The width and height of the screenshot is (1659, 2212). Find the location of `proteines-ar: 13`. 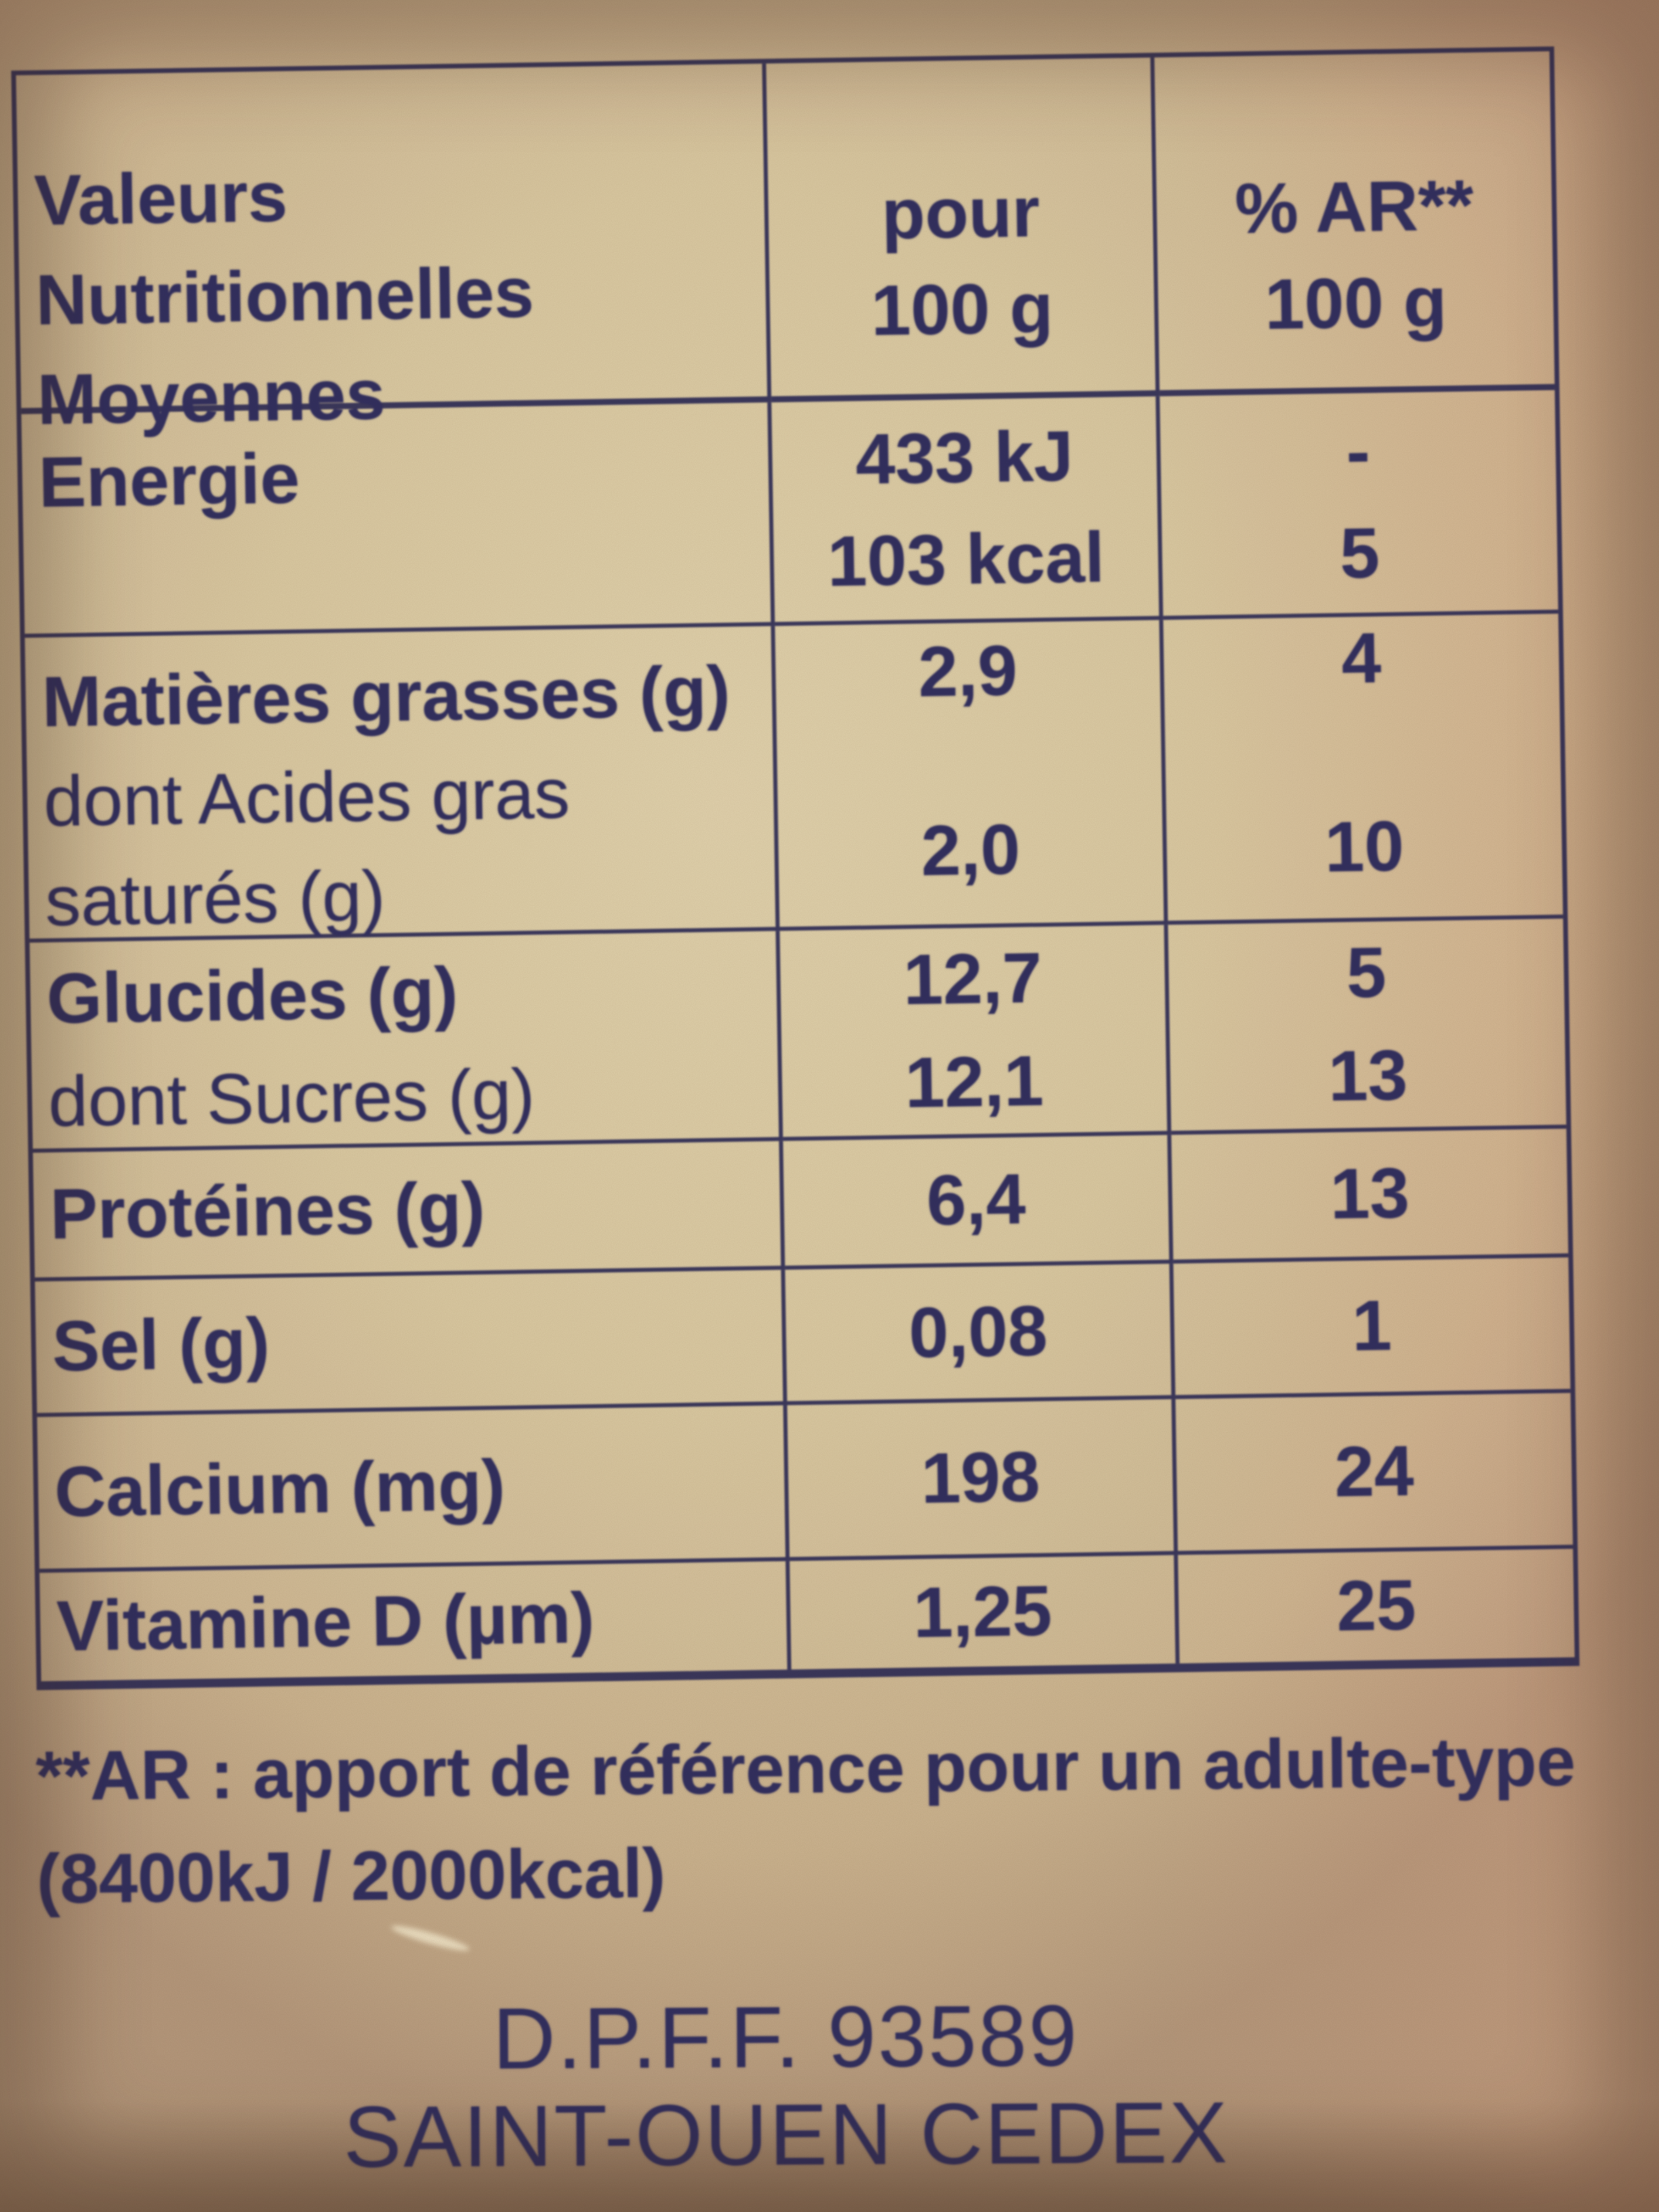

proteines-ar: 13 is located at coordinates (1370, 1193).